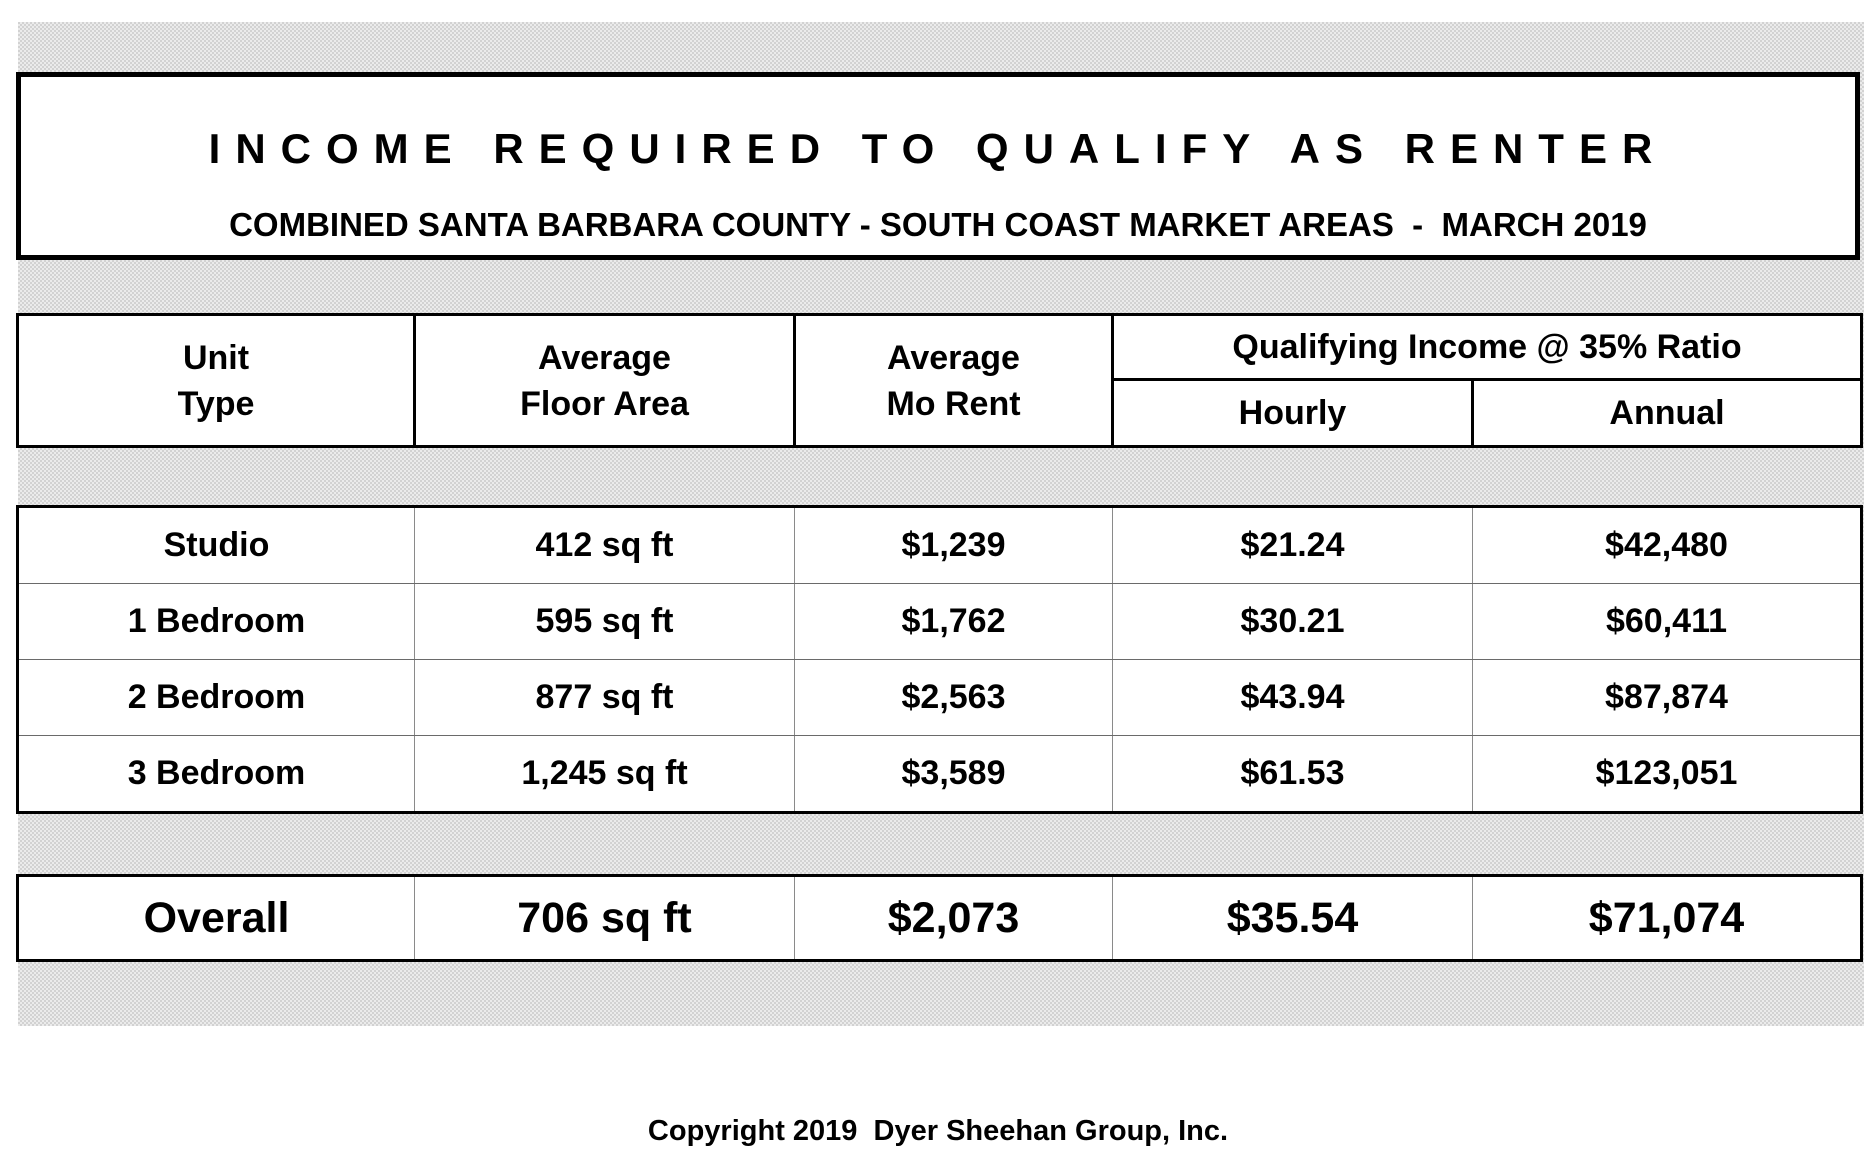  I want to click on overall-summary-table: Overall 706 sq ft $2,073 $35.54 $71,074, so click(939, 918).